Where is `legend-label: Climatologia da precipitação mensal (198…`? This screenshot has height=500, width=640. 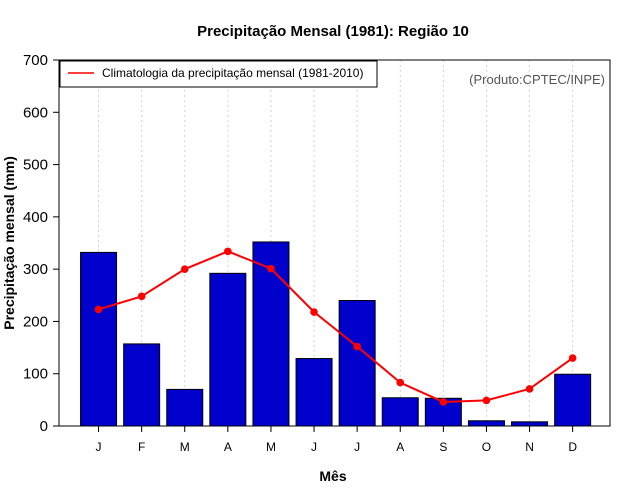 legend-label: Climatologia da precipitação mensal (198… is located at coordinates (232, 73).